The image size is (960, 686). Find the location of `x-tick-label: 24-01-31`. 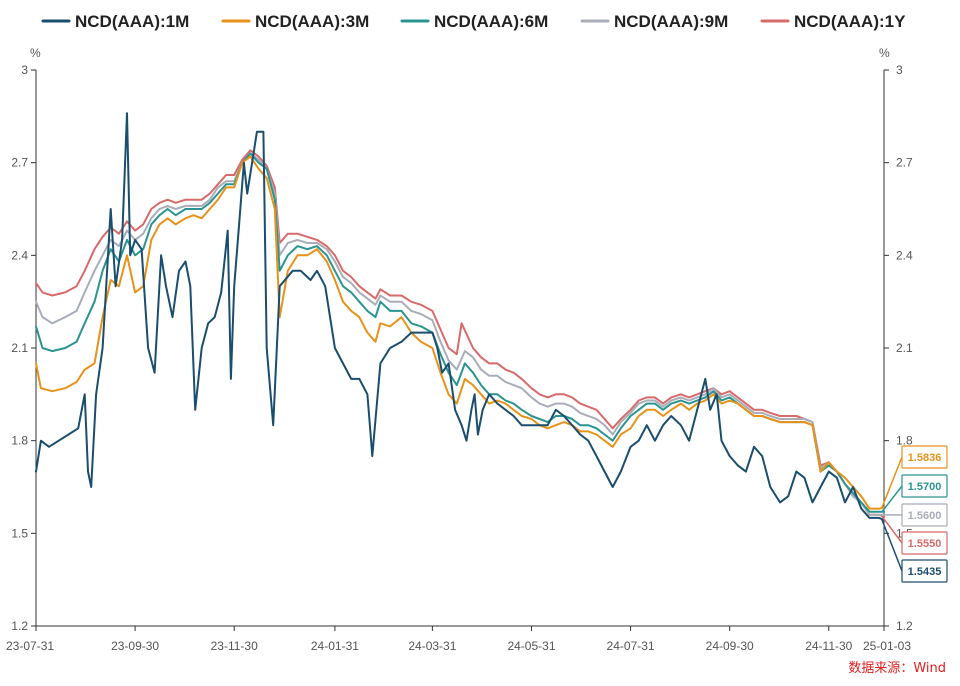

x-tick-label: 24-01-31 is located at coordinates (335, 646).